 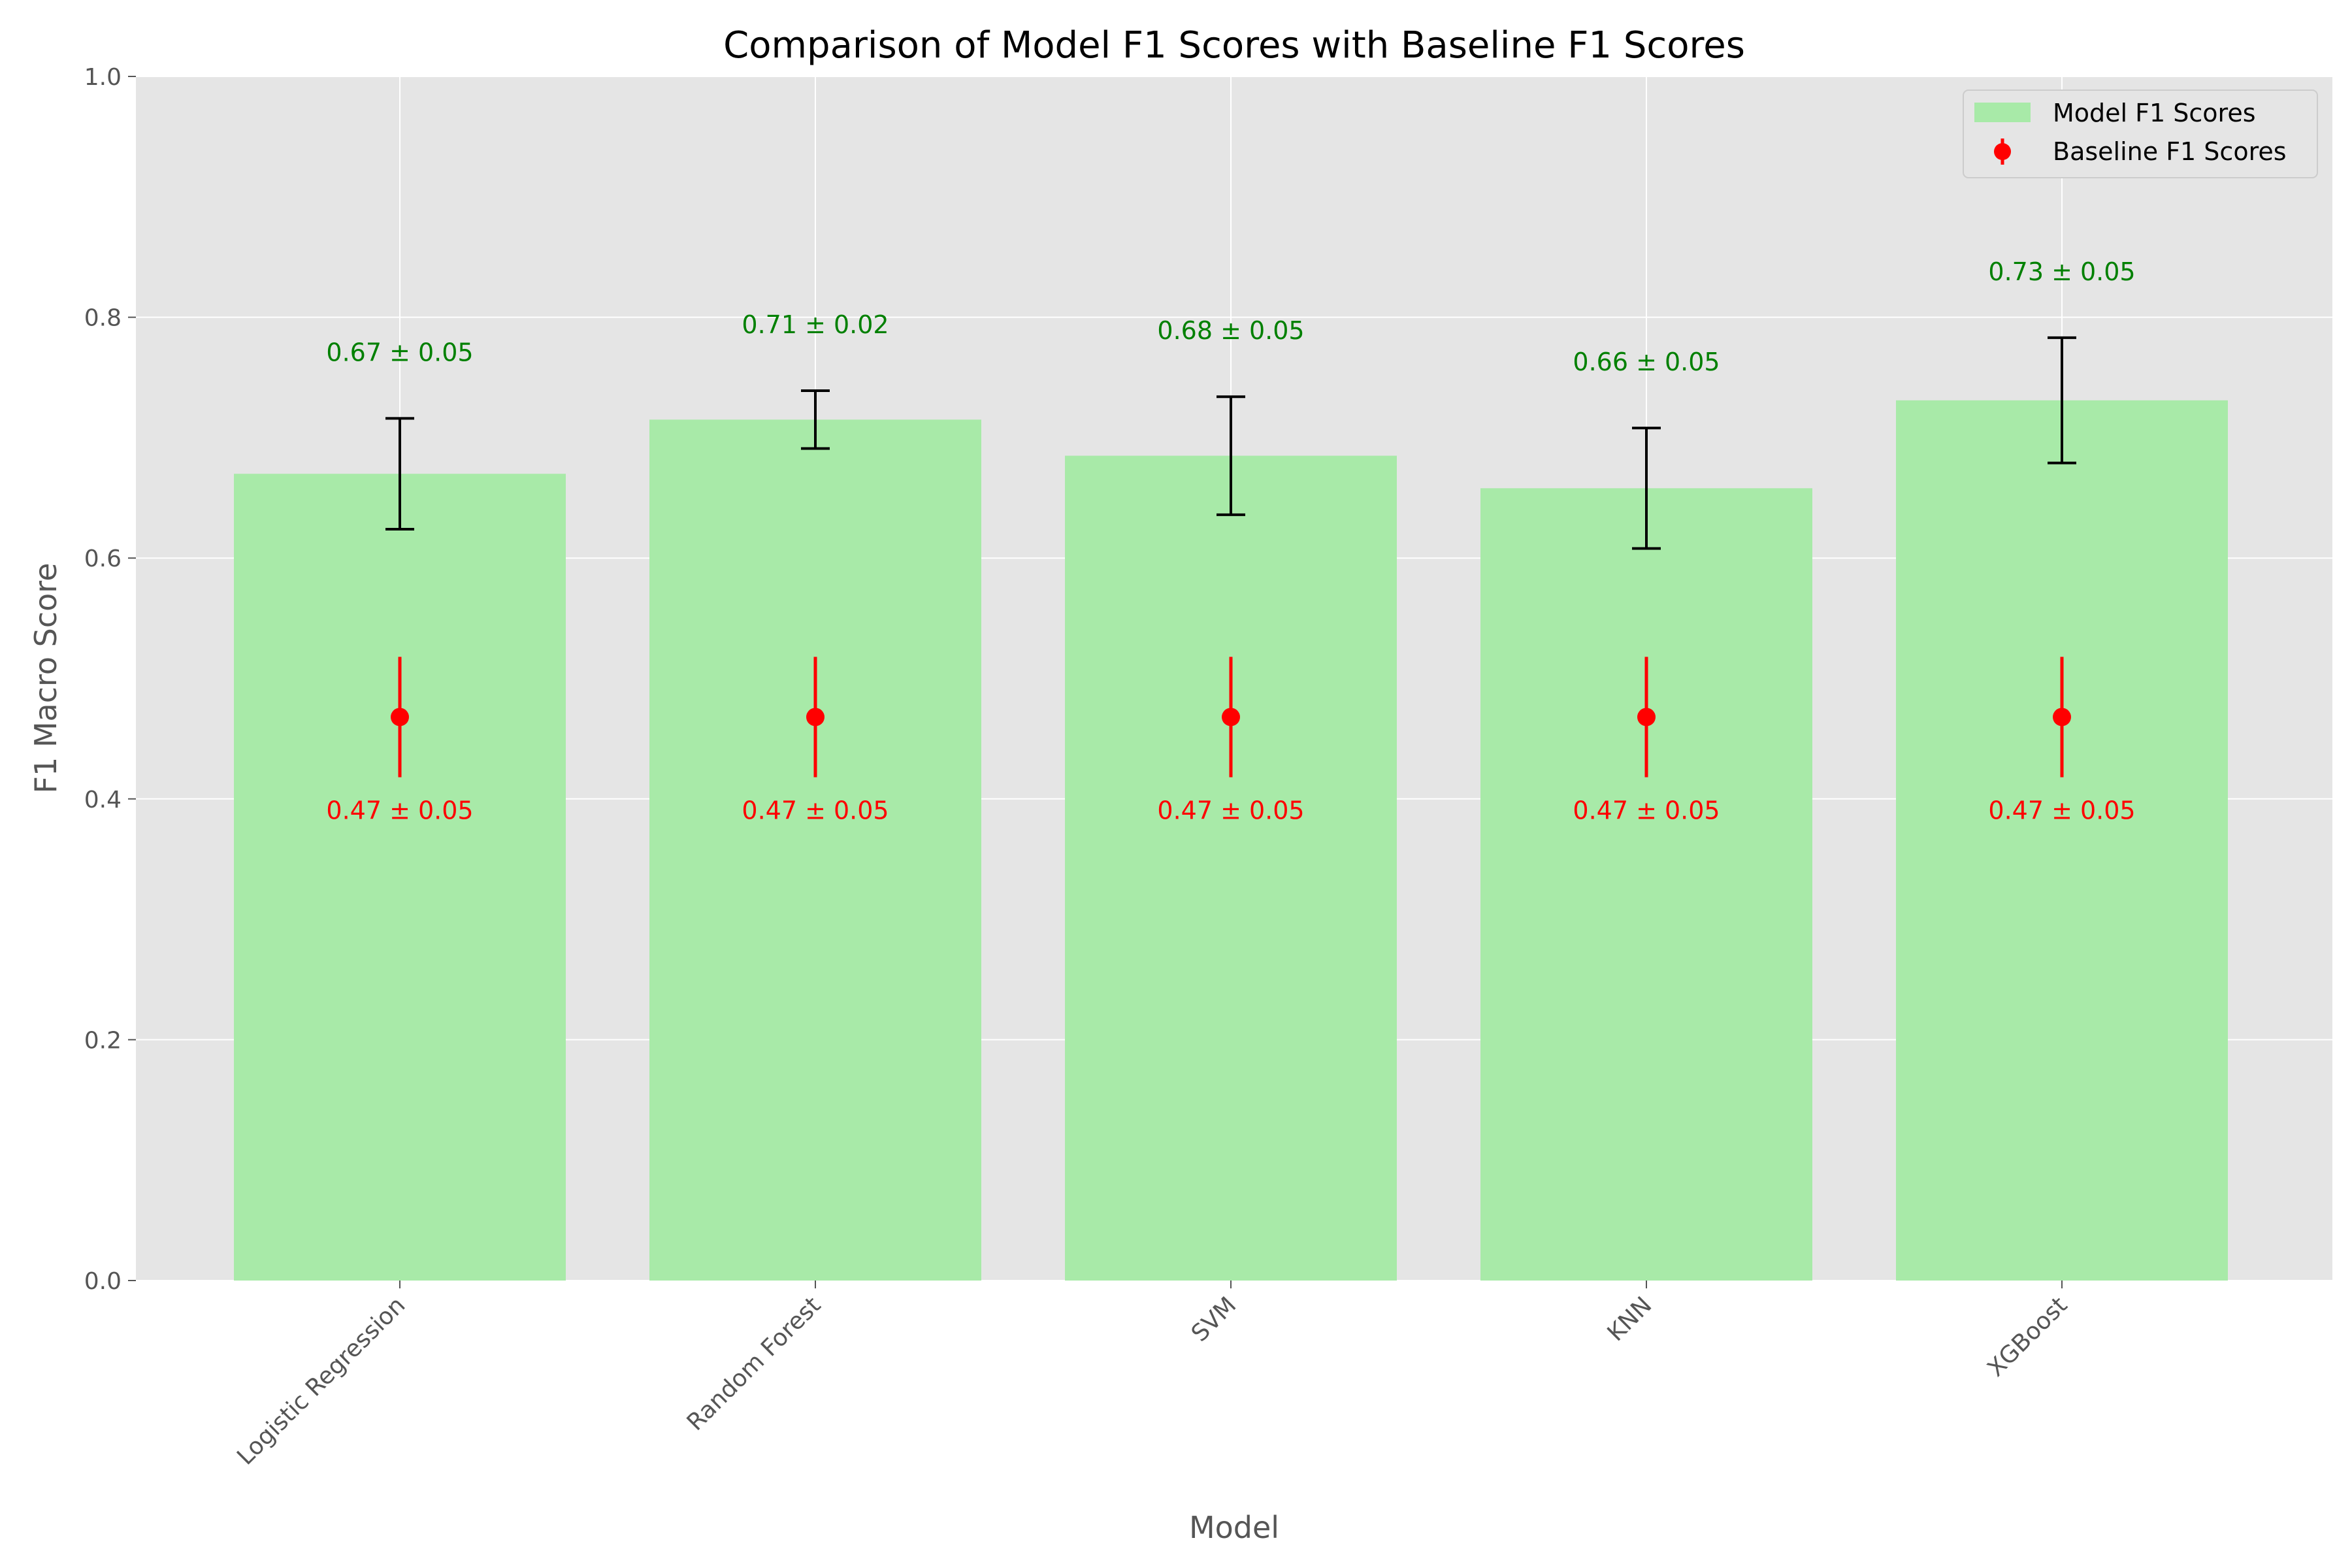 What do you see at coordinates (2061, 271) in the screenshot?
I see `model-f1-data-label: 0.73 ± 0.05` at bounding box center [2061, 271].